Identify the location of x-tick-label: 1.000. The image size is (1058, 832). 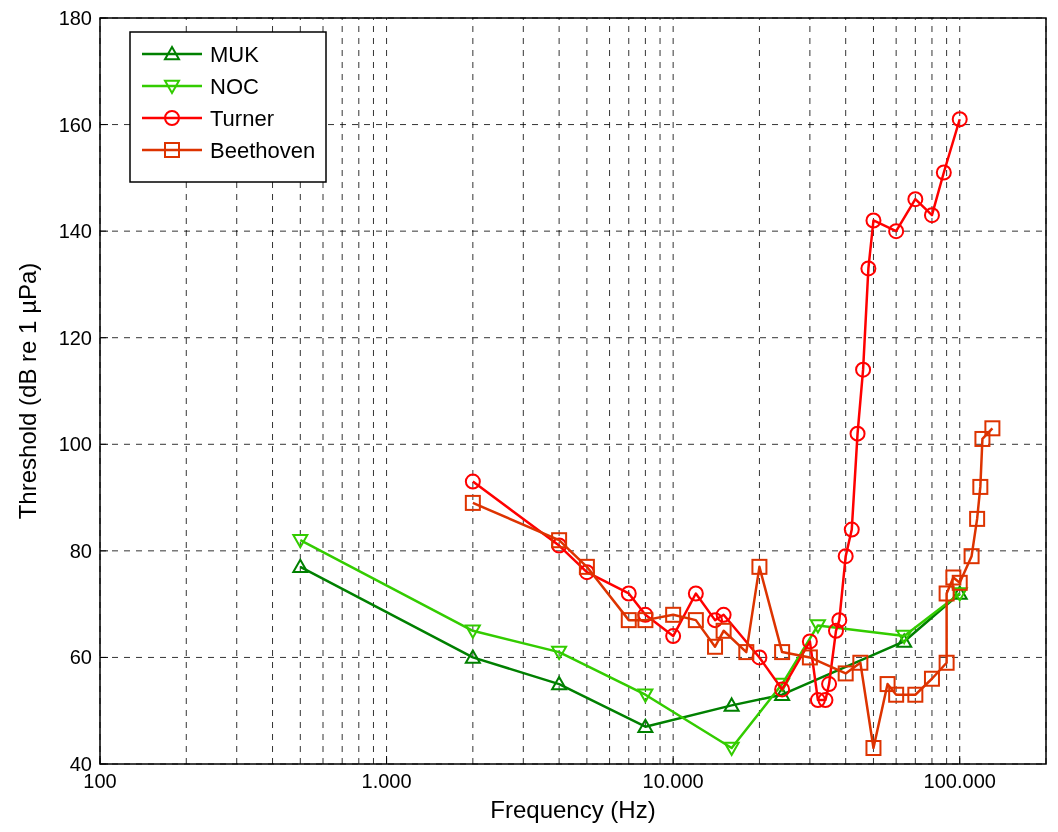
(386, 781).